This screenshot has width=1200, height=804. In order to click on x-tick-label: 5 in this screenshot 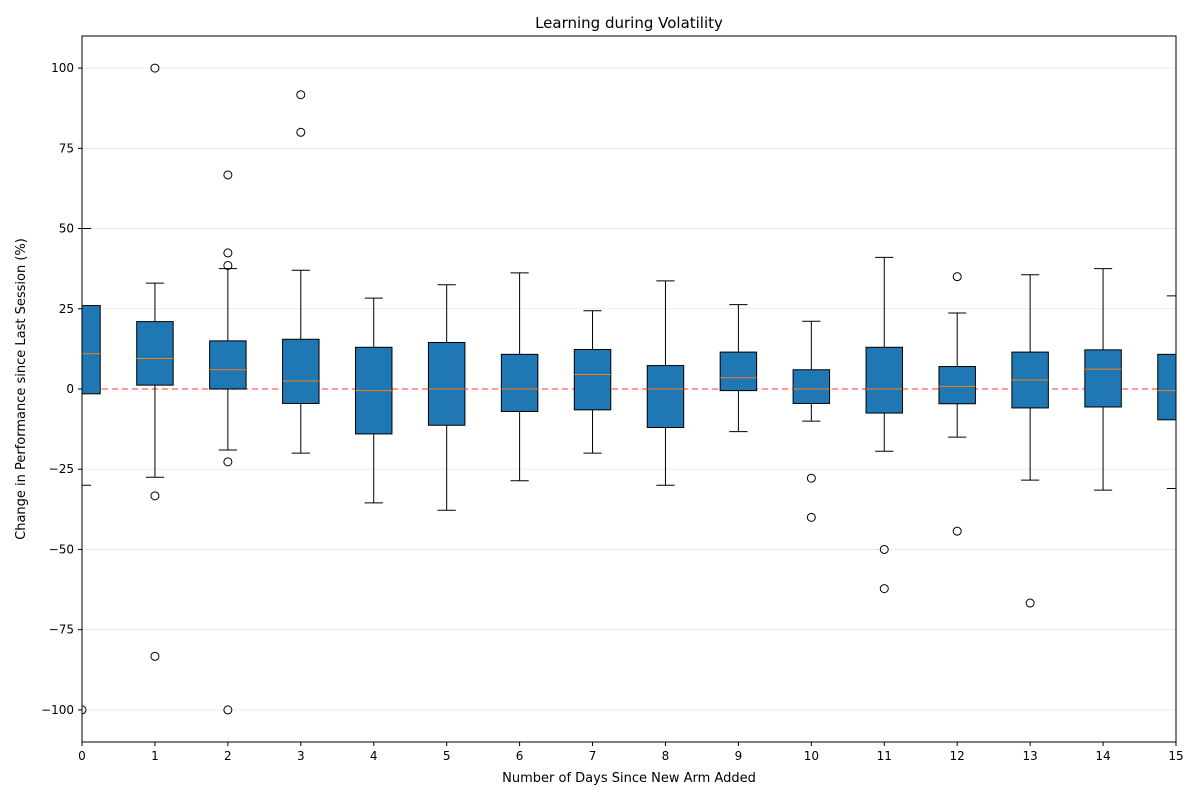, I will do `click(447, 756)`.